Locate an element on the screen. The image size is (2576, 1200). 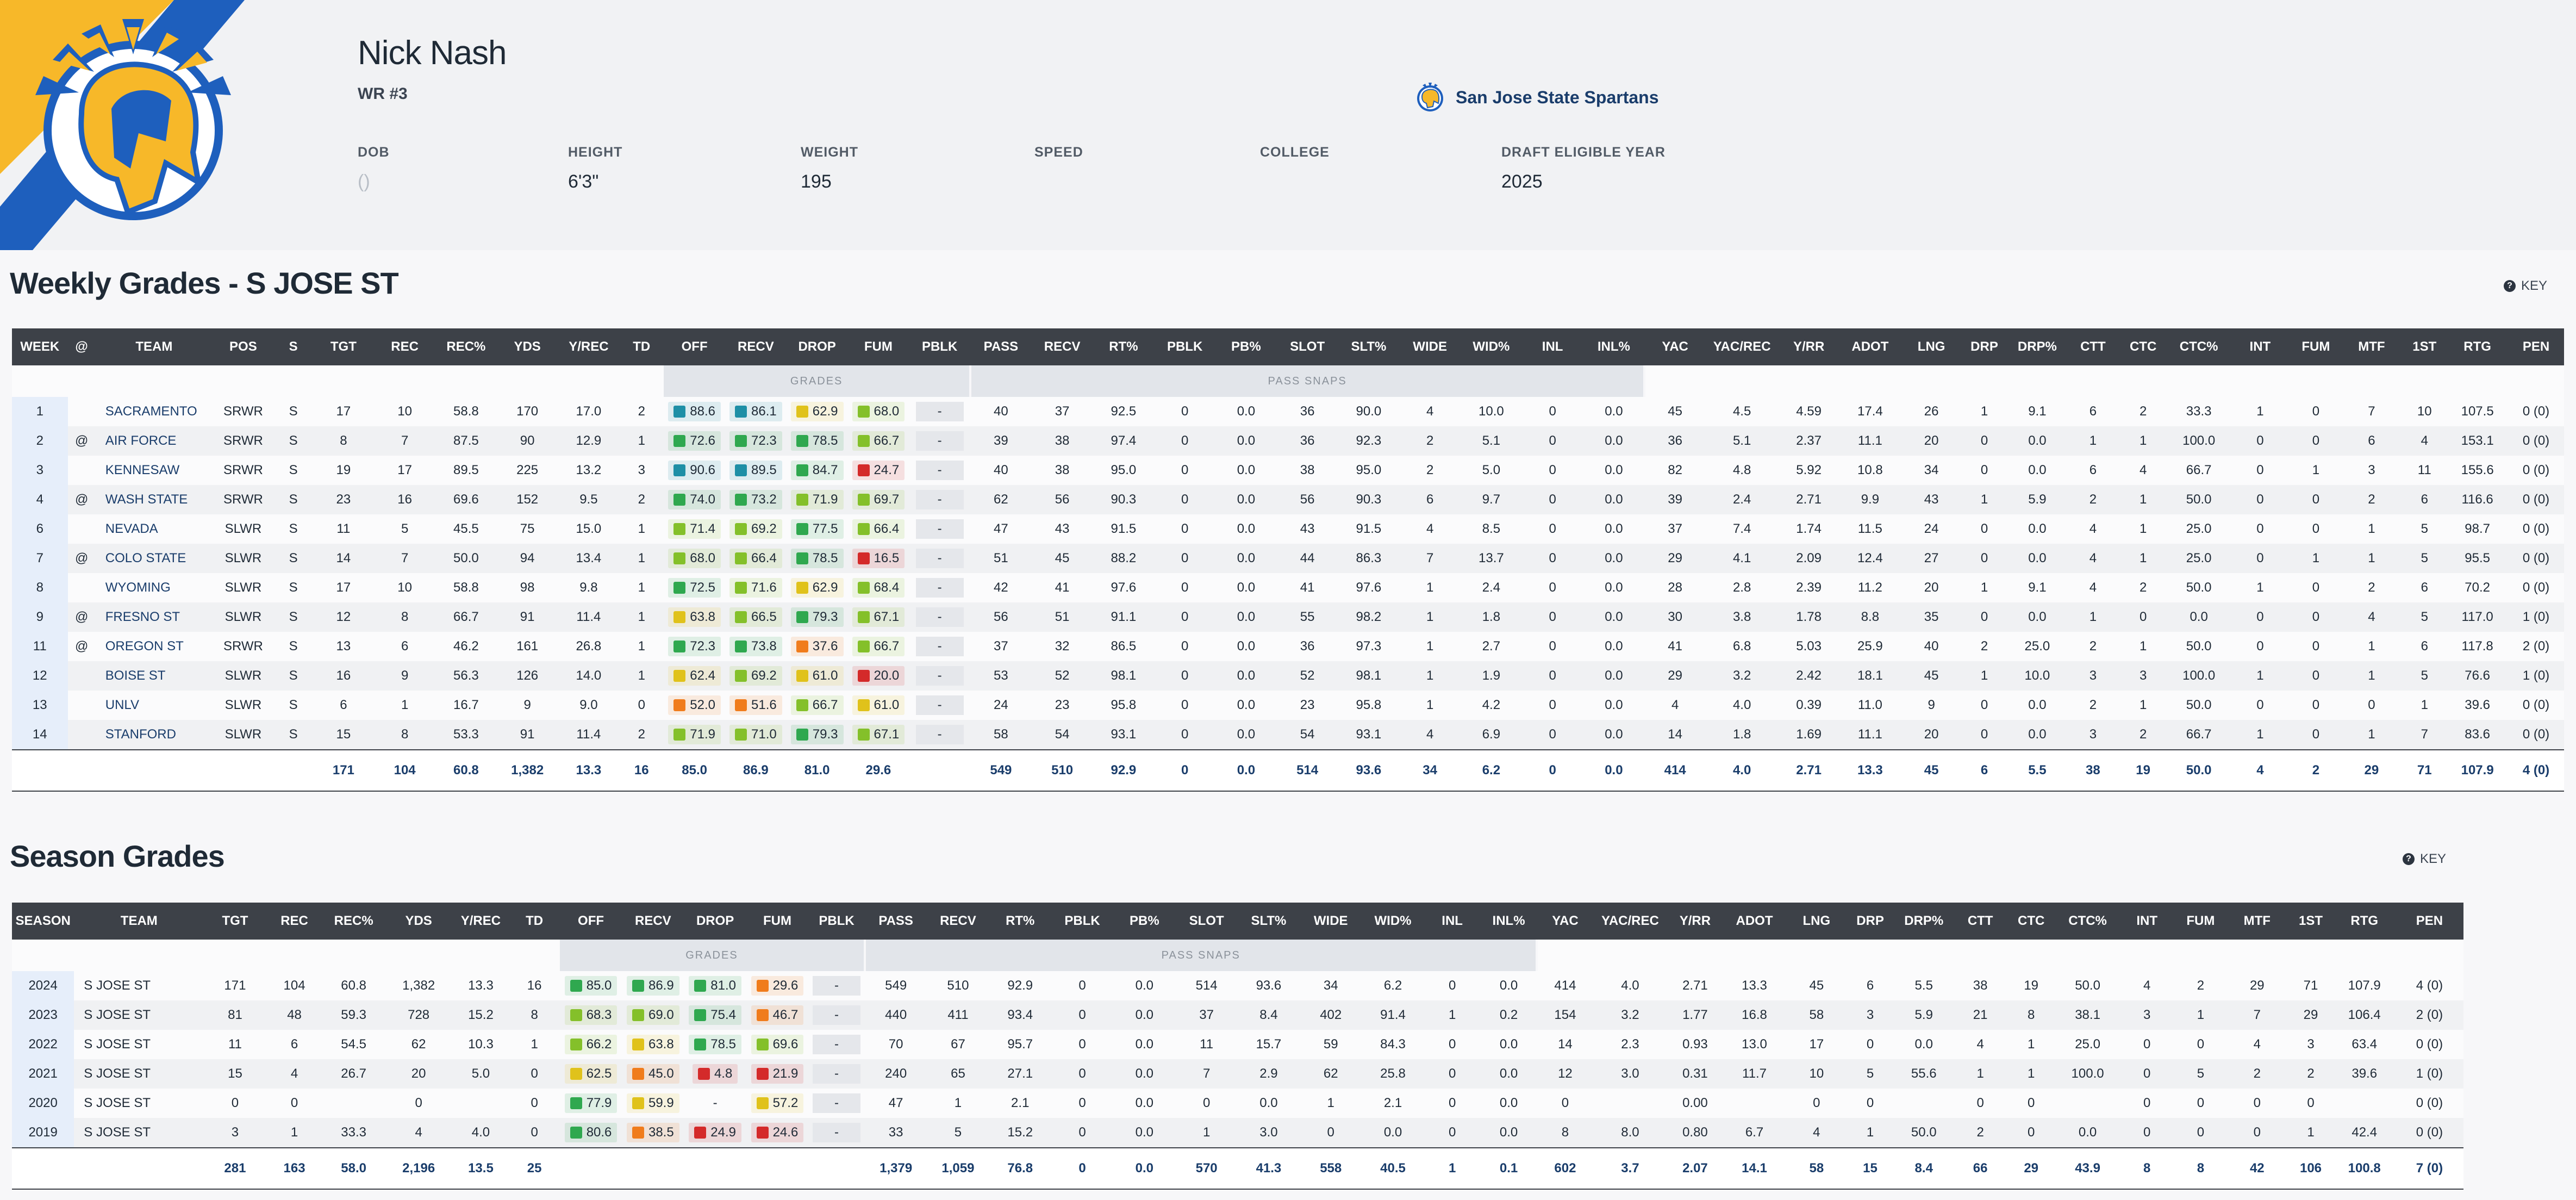
opponent-link: STANFORD is located at coordinates (154, 735).